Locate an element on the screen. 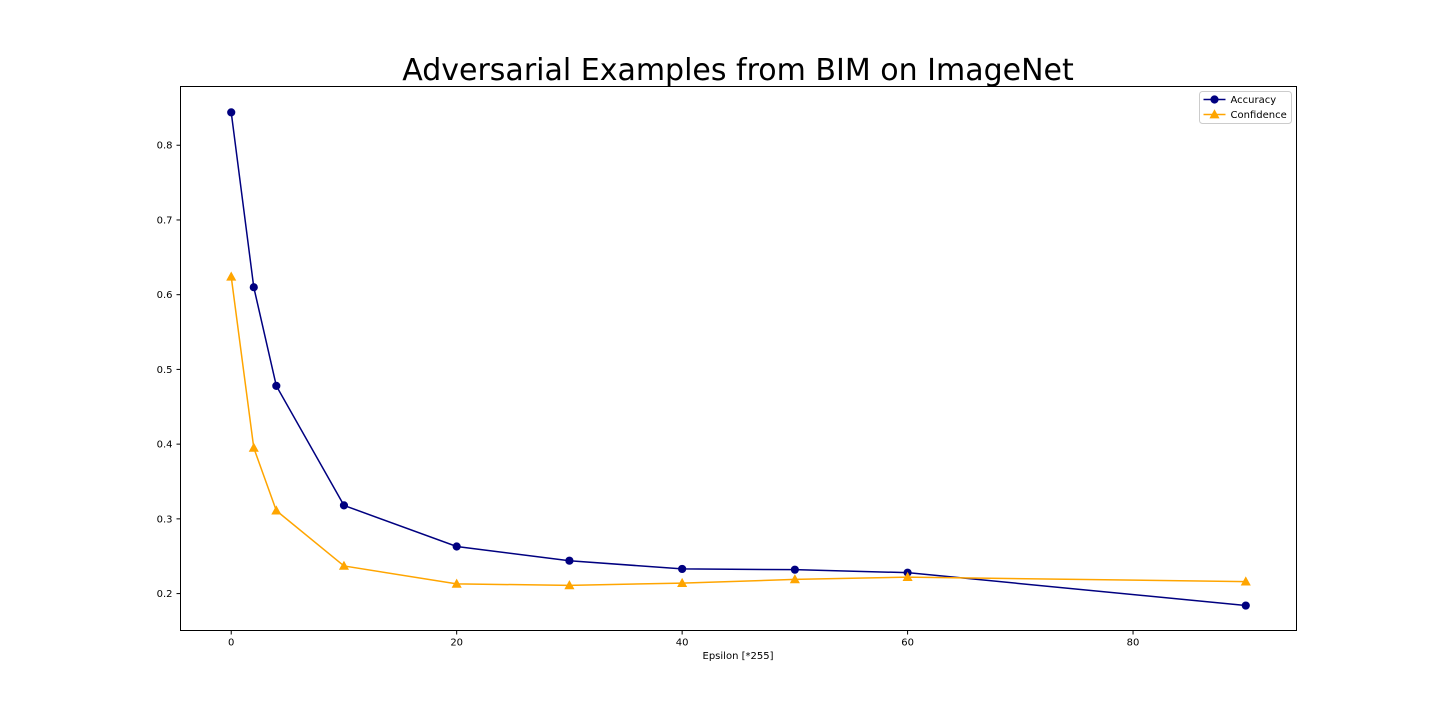 The image size is (1440, 720). x-axis: 0 20 40 60 80 is located at coordinates (684, 639).